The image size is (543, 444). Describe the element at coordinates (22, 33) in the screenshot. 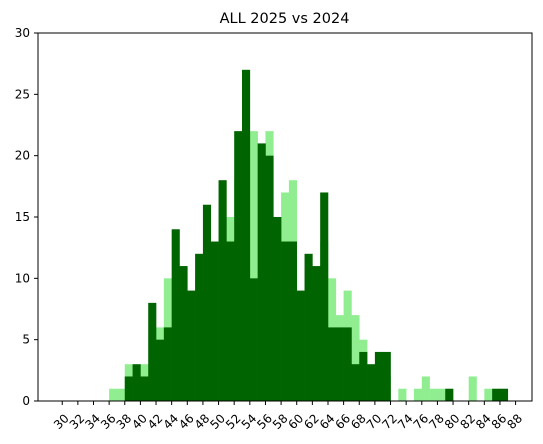

I see `y-tick-label: 30` at that location.